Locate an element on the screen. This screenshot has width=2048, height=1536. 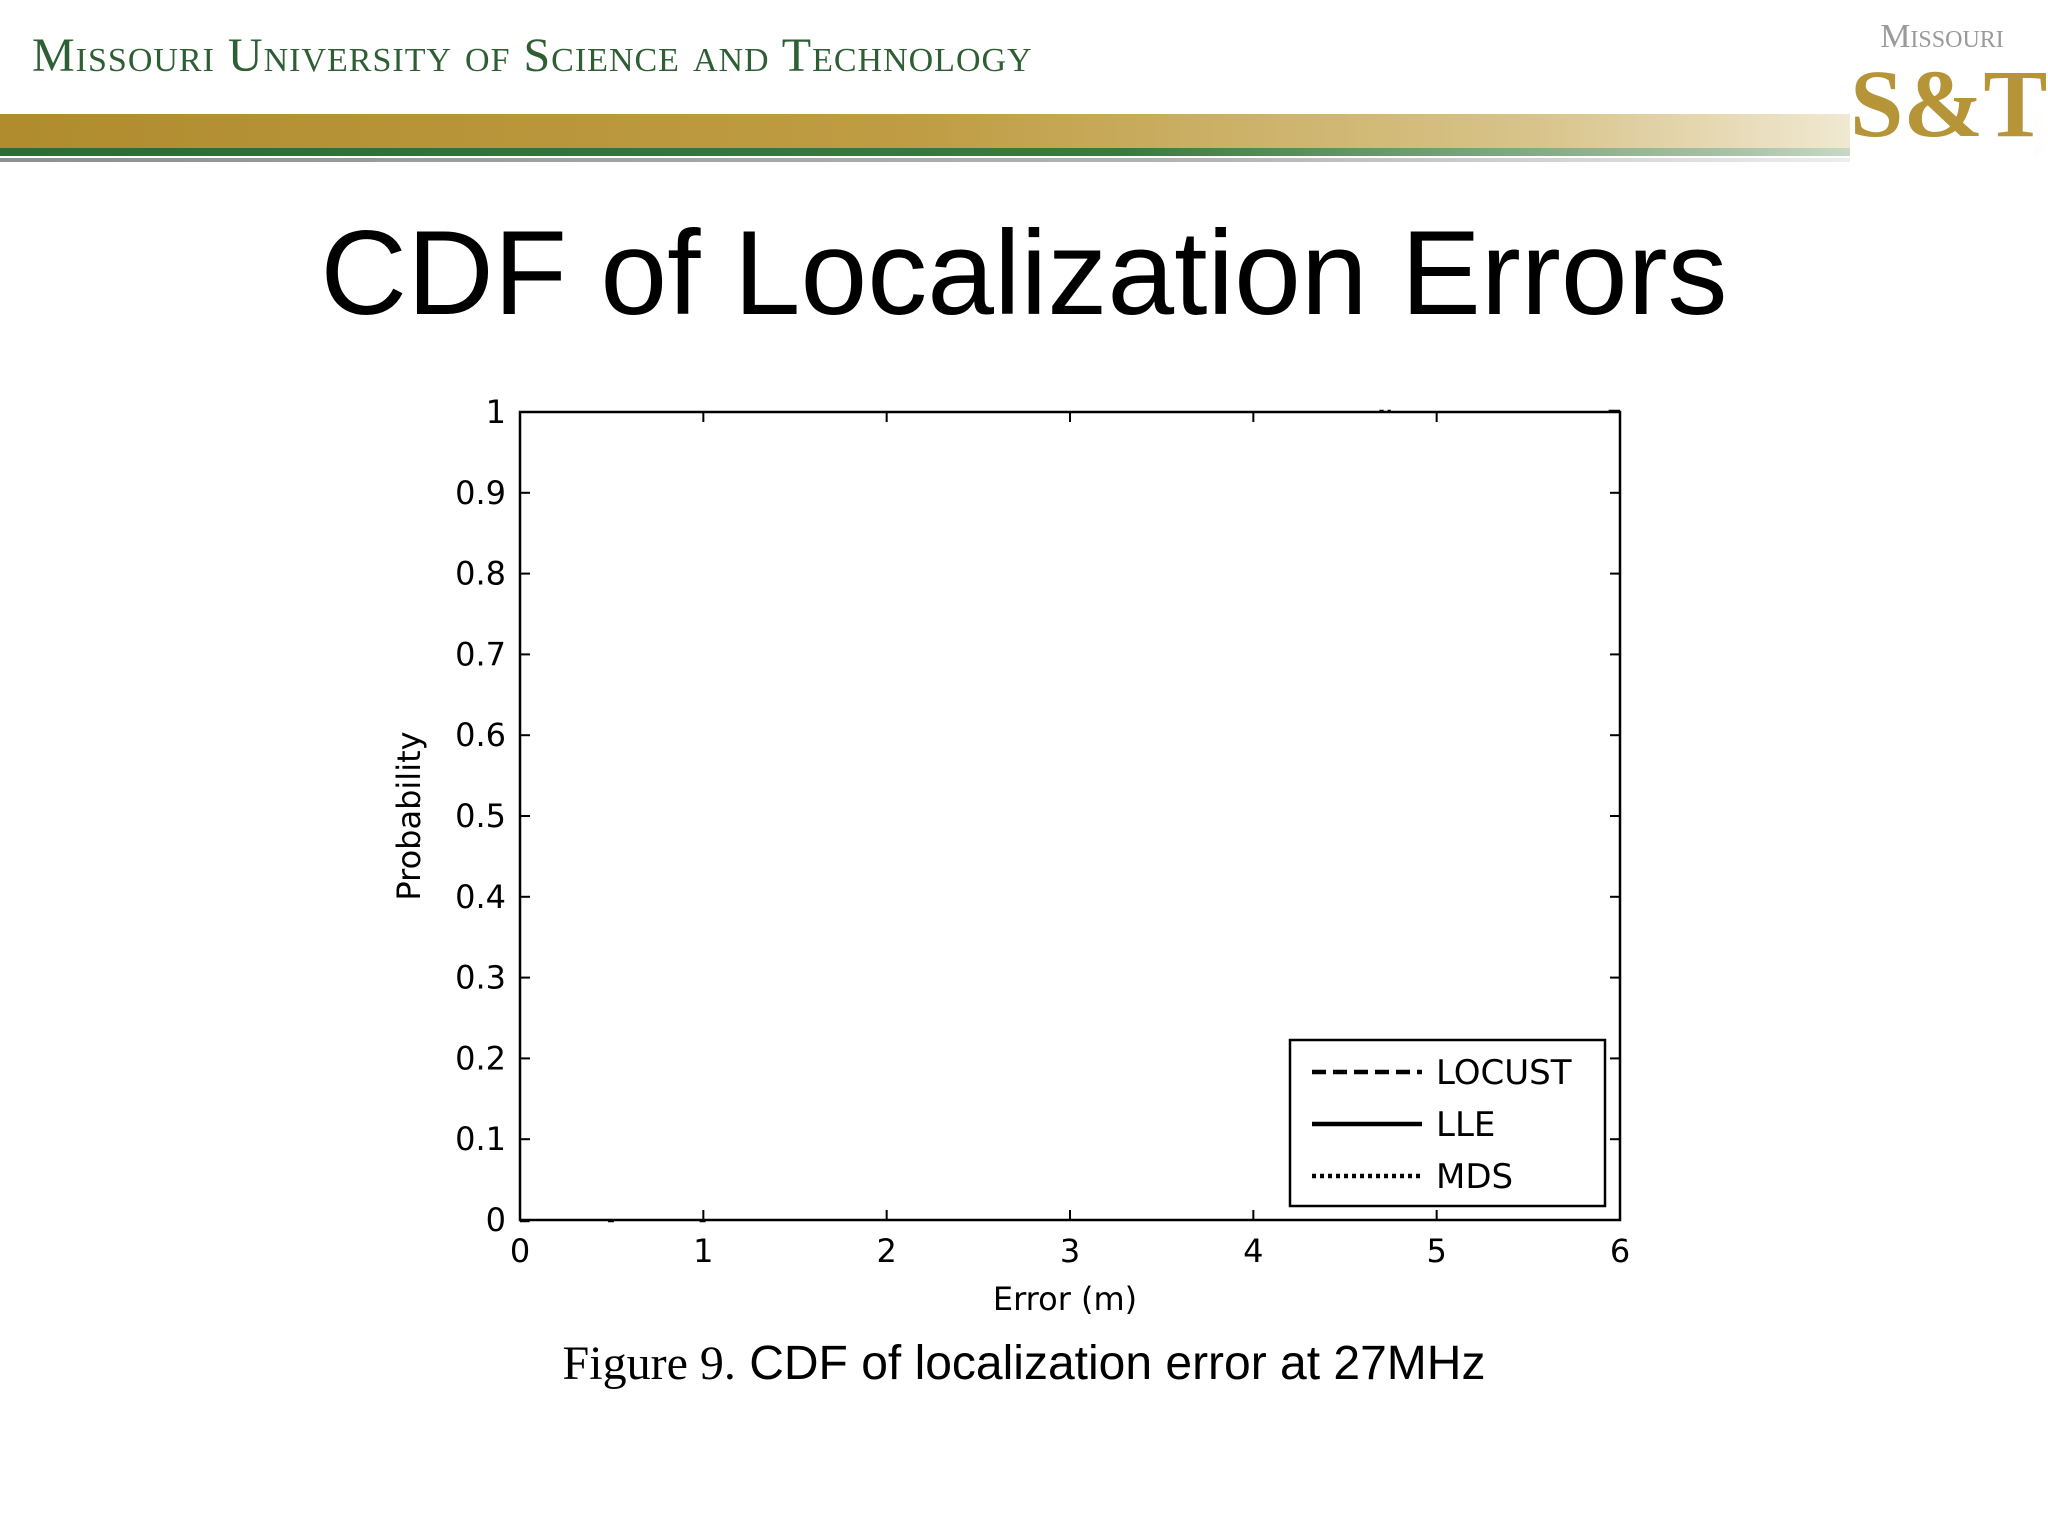
y-tick-label: 0 is located at coordinates (496, 1220).